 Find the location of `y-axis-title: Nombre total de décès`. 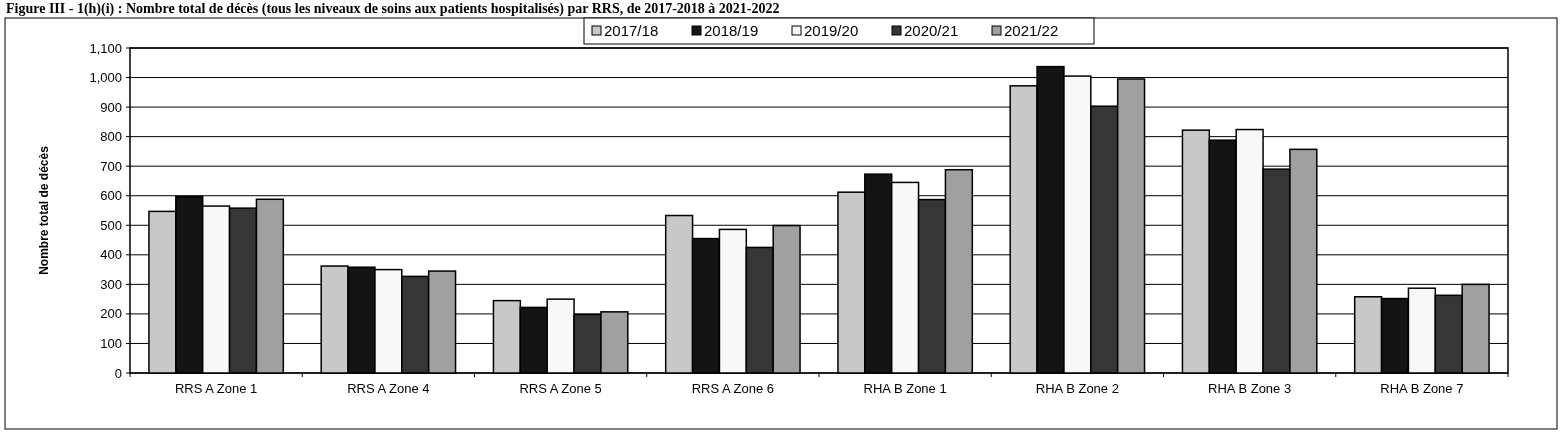

y-axis-title: Nombre total de décès is located at coordinates (44, 210).